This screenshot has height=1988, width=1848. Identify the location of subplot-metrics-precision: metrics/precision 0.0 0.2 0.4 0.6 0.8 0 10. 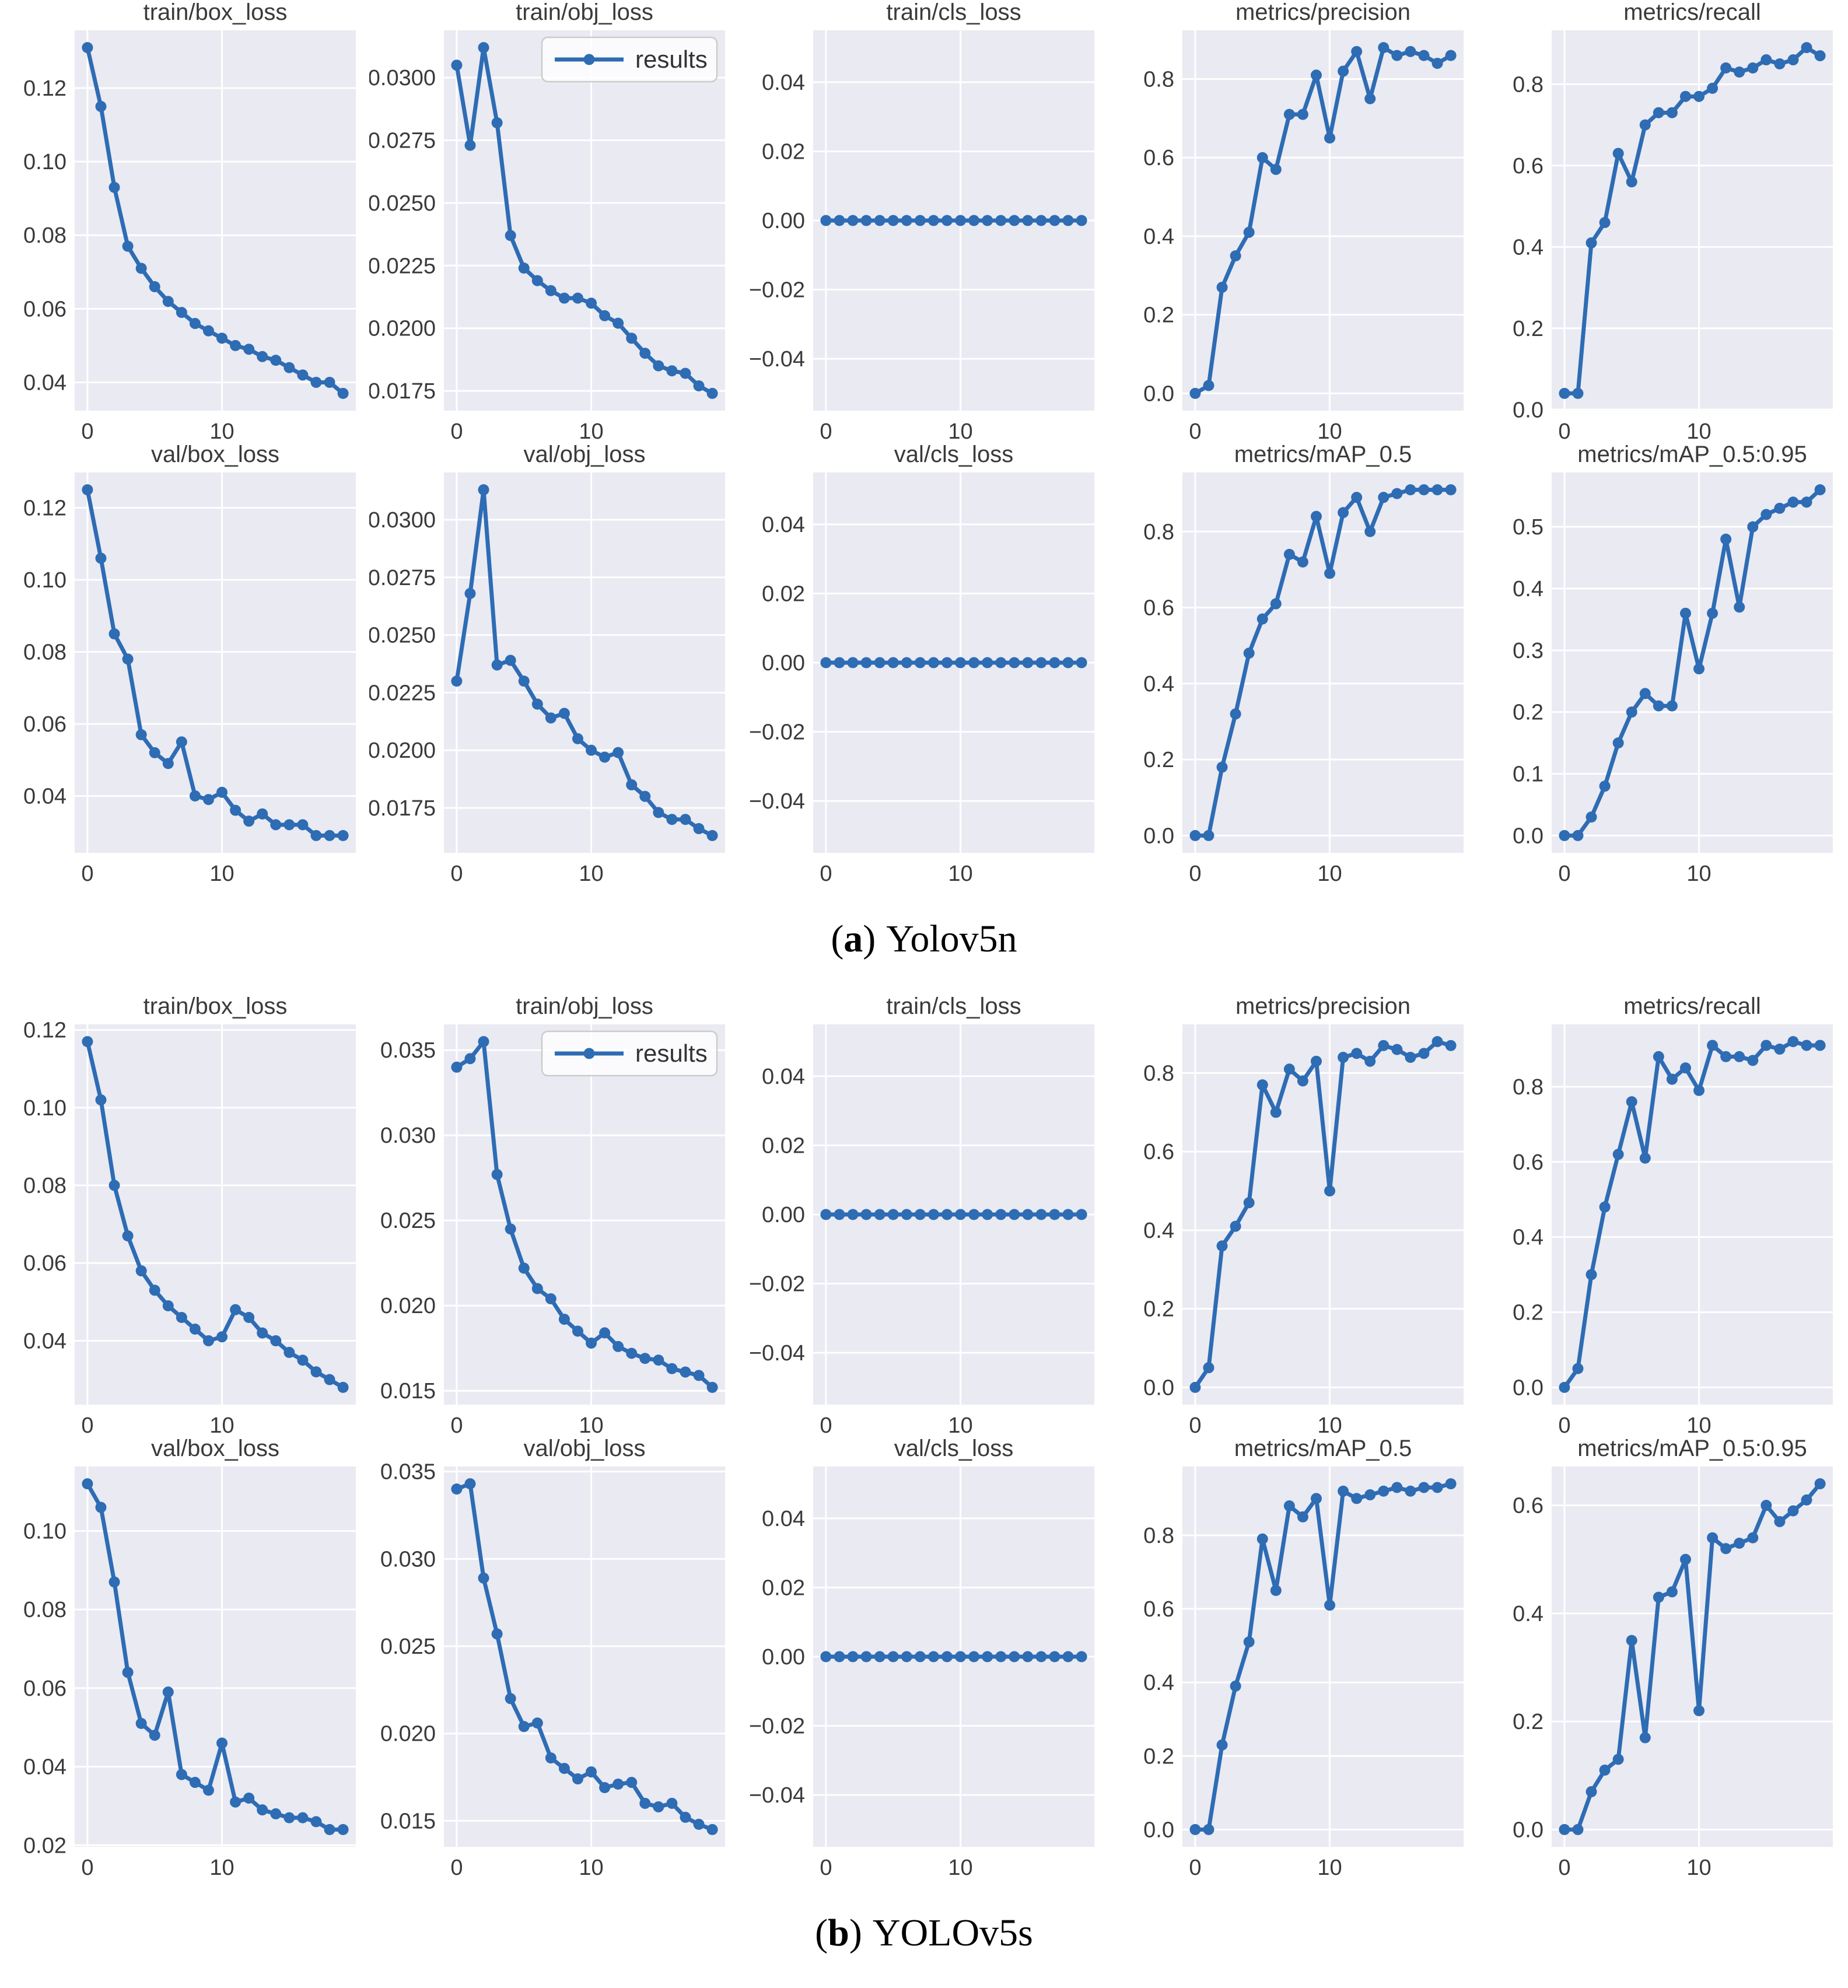
(1303, 1215).